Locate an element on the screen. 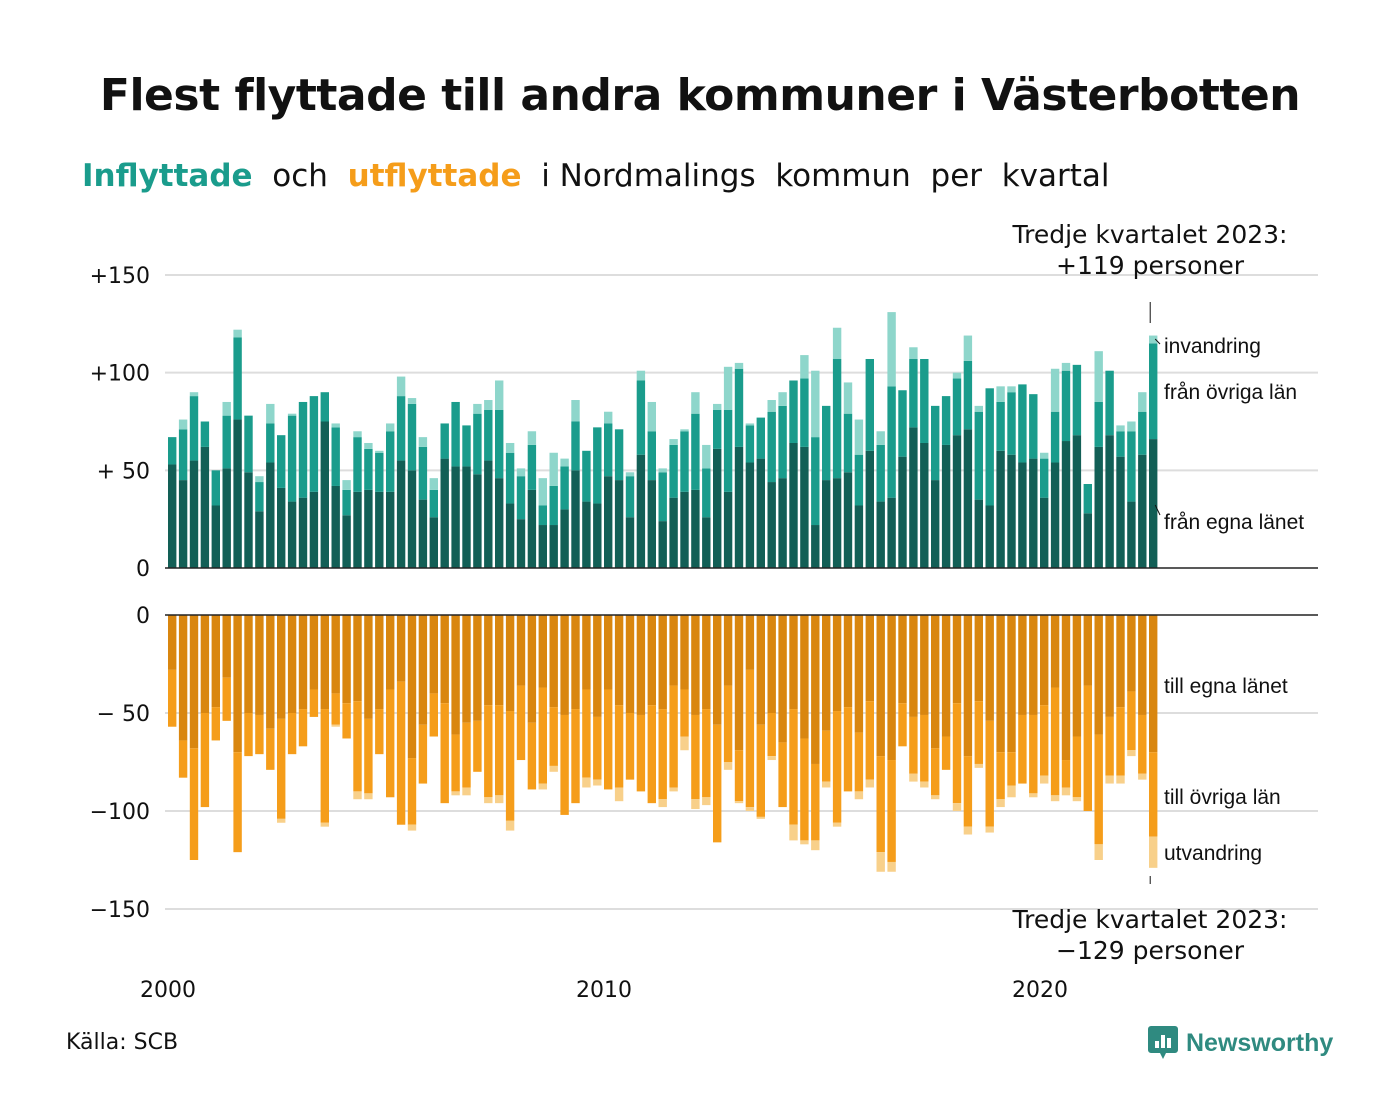  y-tick-label: +150 is located at coordinates (120, 276).